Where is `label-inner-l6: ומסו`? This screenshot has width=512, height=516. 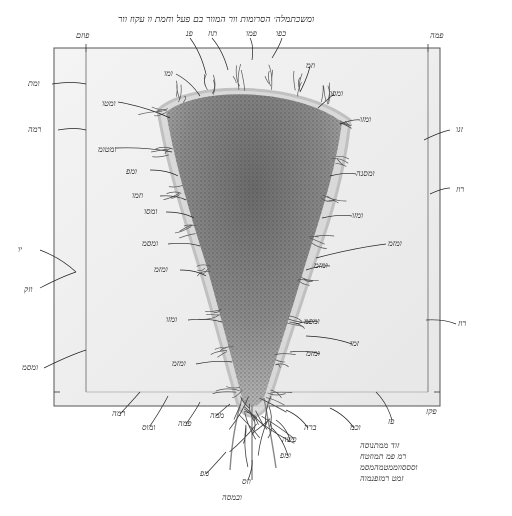 label-inner-l6: ומסו is located at coordinates (151, 211).